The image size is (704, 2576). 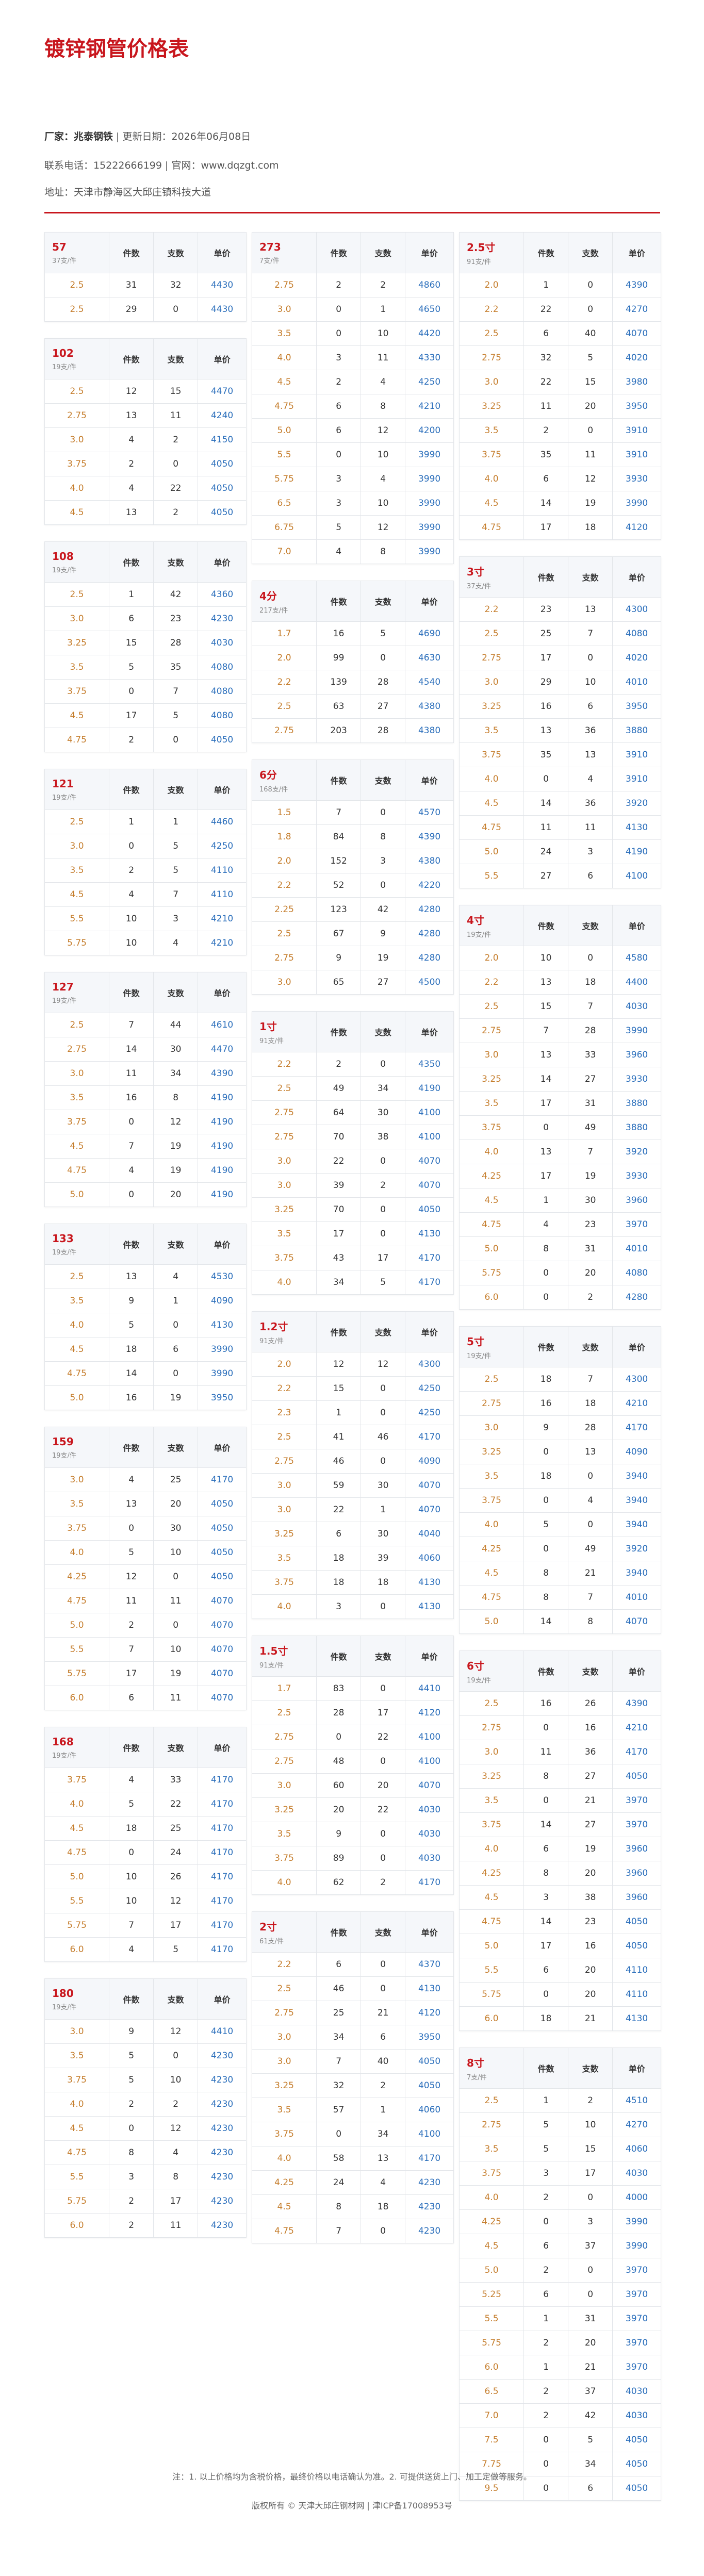 I want to click on thickness: 1.5, so click(x=284, y=813).